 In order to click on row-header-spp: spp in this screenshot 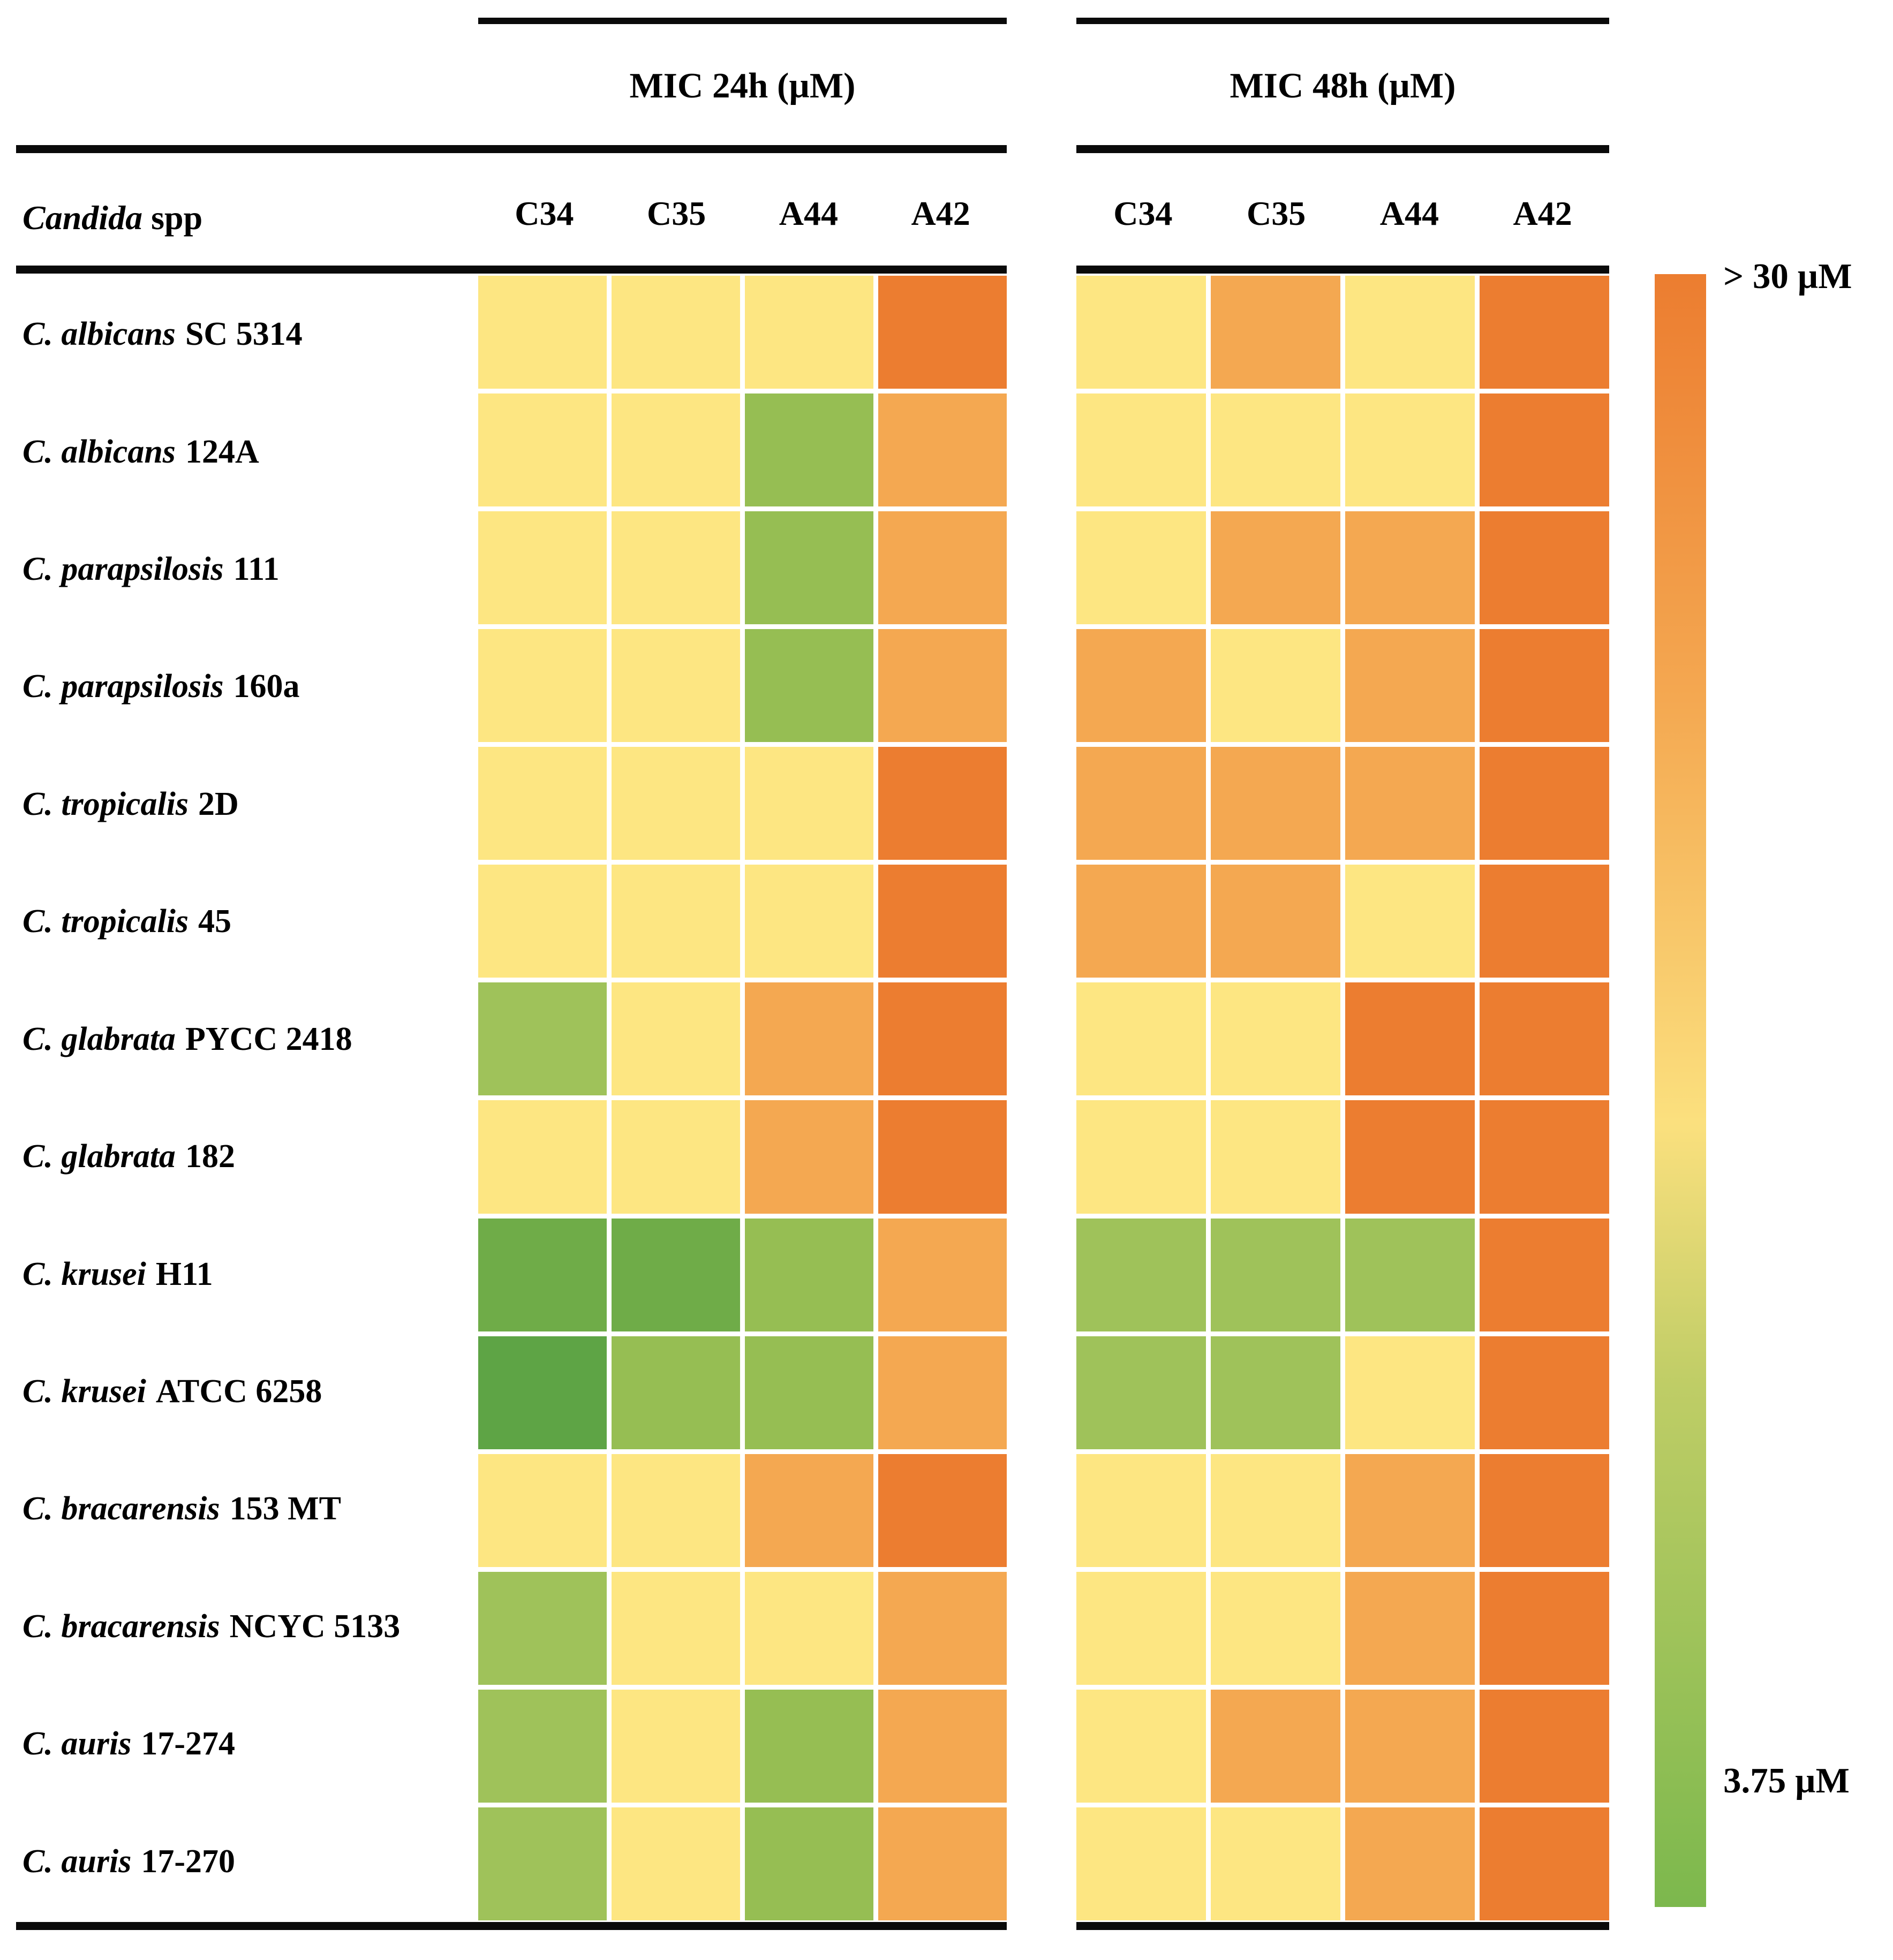, I will do `click(177, 218)`.